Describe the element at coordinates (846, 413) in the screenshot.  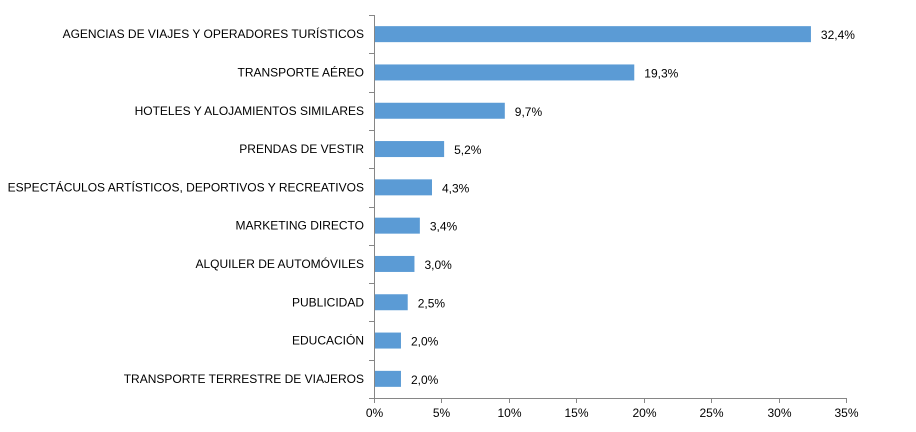
I see `x-tick-label: 35%` at that location.